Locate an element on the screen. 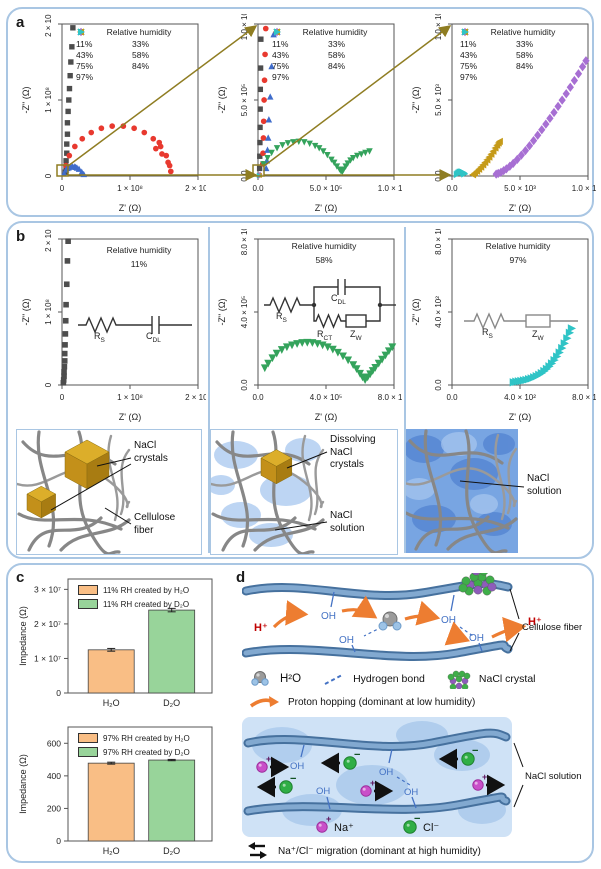 The height and width of the screenshot is (869, 601). axis-text: 1 × 10⁸ is located at coordinates (48, 100).